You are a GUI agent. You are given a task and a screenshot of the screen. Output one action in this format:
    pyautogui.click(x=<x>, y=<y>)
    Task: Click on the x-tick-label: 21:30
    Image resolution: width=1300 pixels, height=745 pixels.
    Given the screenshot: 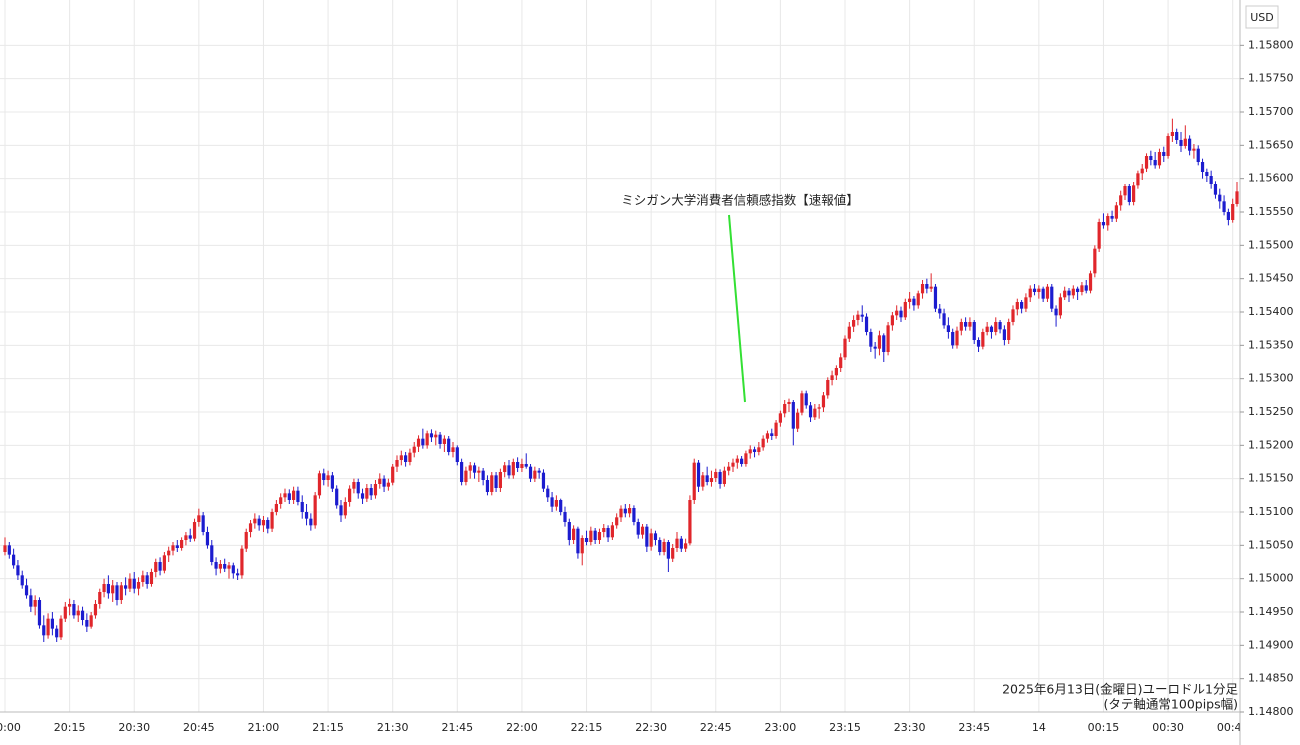 What is the action you would take?
    pyautogui.click(x=393, y=727)
    